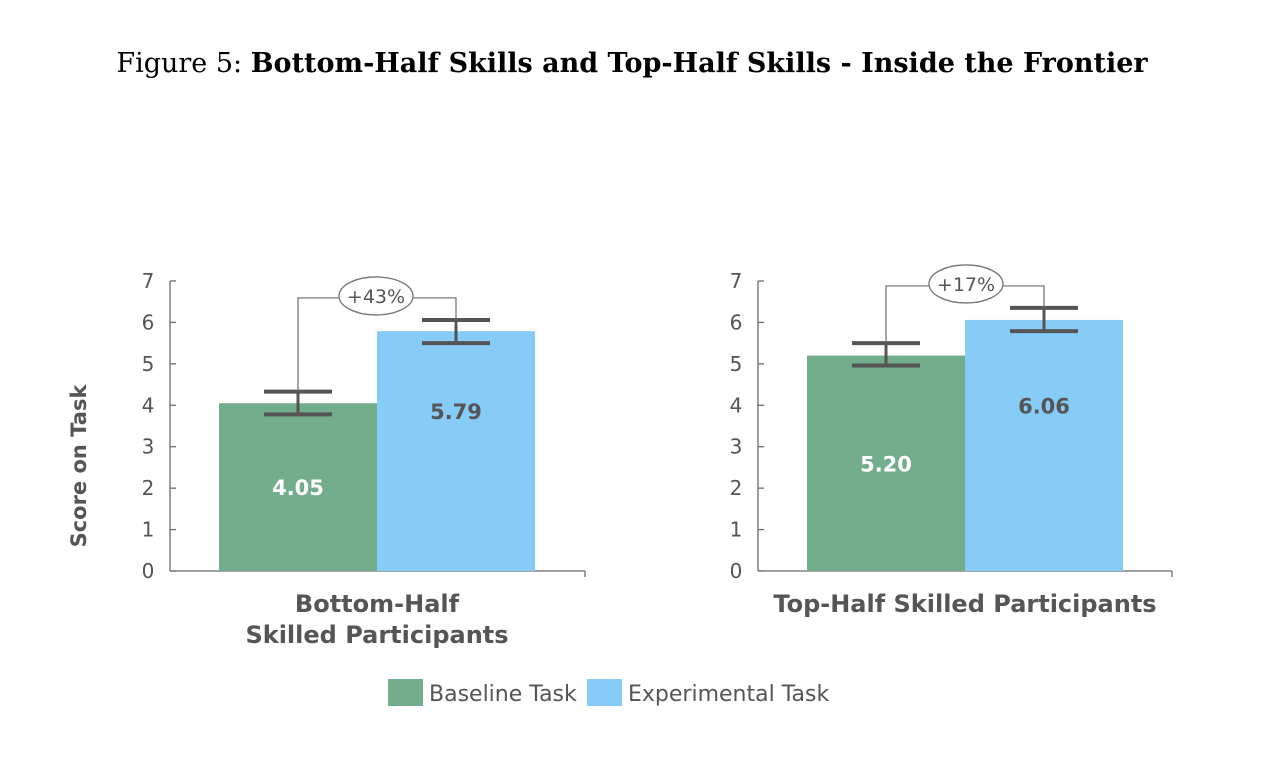 The image size is (1264, 762). I want to click on caption-prefix: Figure 5:, so click(179, 63).